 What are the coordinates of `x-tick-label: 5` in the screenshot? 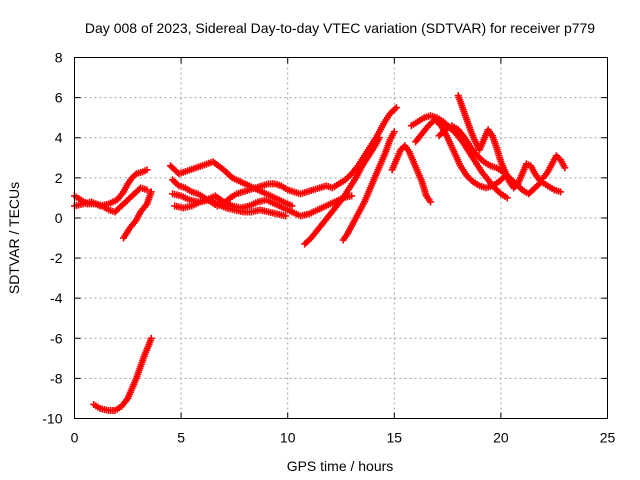 It's located at (181, 438).